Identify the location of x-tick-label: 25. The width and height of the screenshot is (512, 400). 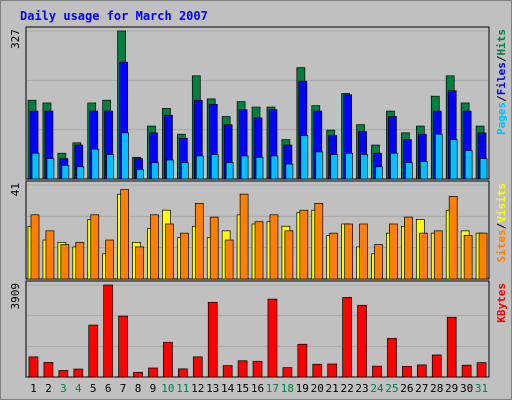
(391, 388).